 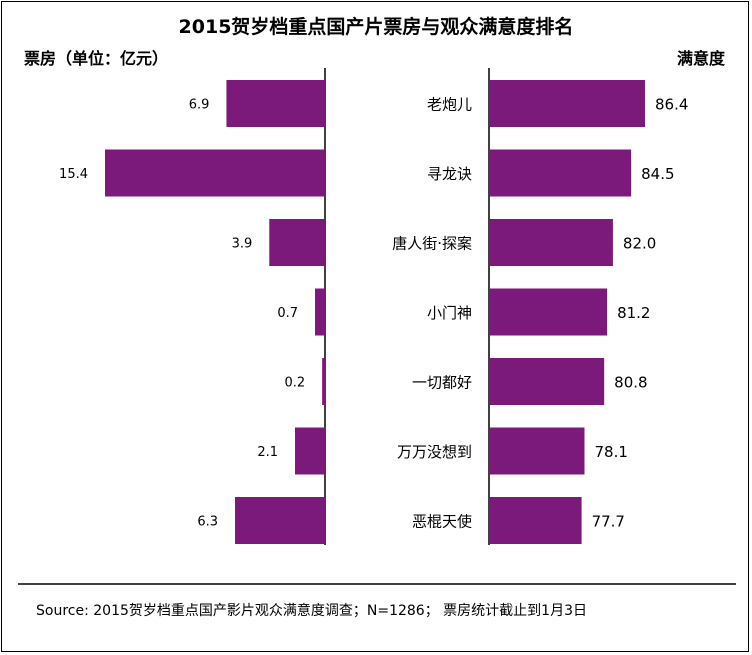 What do you see at coordinates (434, 452) in the screenshot?
I see `movie-title-label: 万万没想到` at bounding box center [434, 452].